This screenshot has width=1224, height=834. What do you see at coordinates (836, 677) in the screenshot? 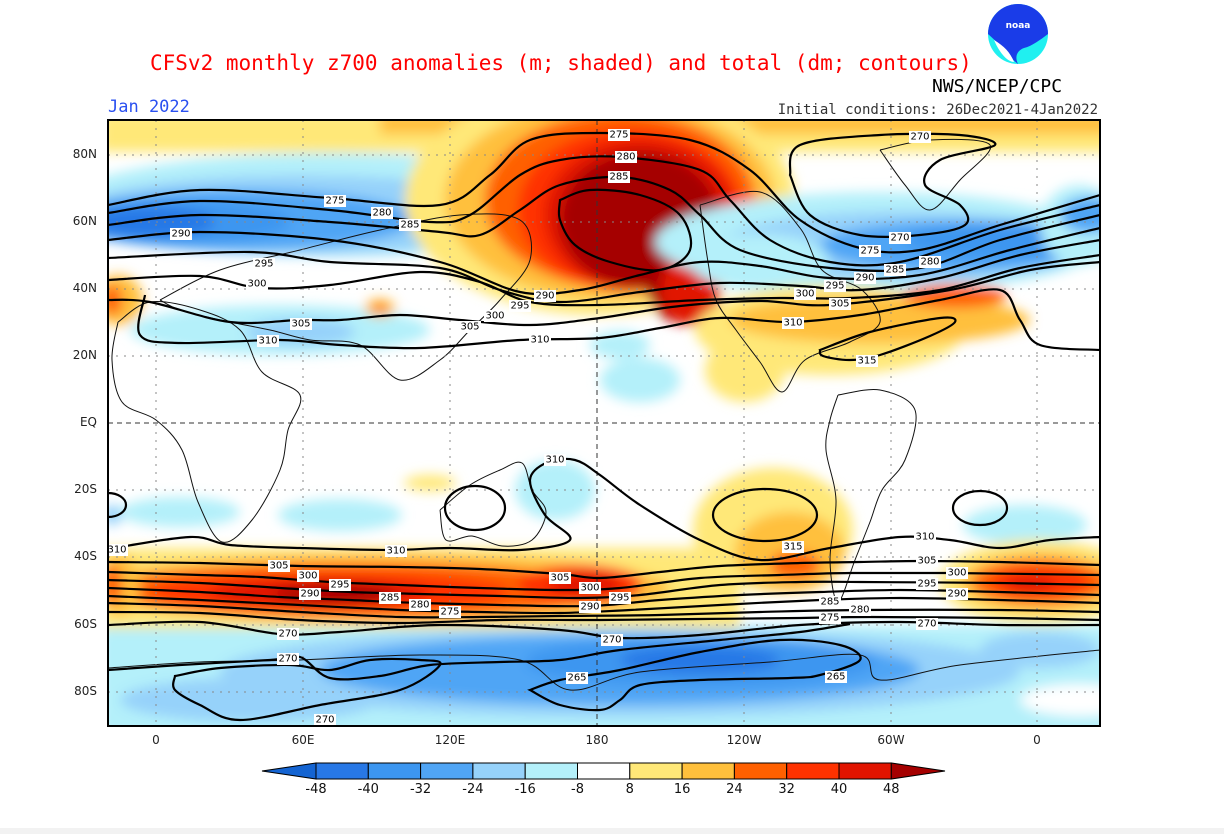
I see `contour-label: 265` at bounding box center [836, 677].